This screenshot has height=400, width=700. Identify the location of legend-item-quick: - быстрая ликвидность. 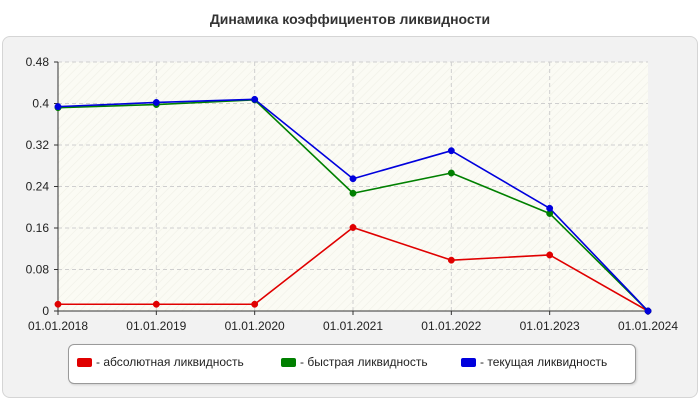
(354, 362).